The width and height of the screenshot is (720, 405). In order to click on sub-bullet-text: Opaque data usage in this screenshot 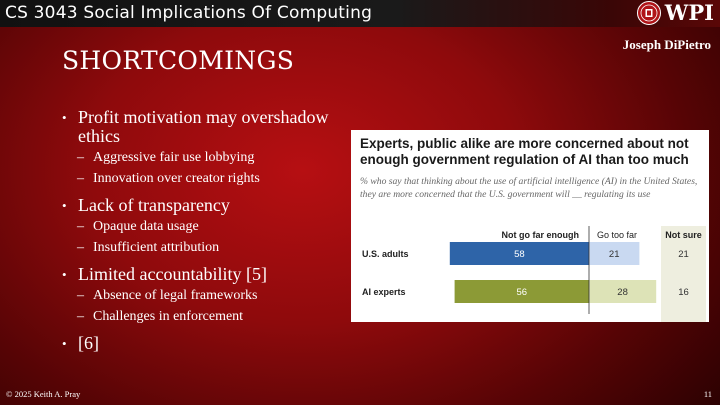, I will do `click(146, 226)`.